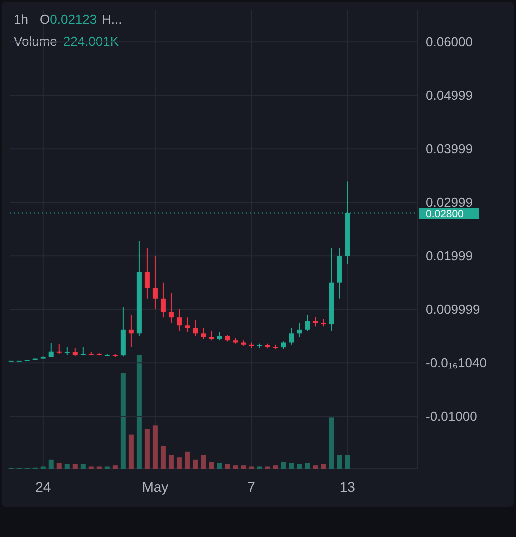 This screenshot has width=516, height=537. What do you see at coordinates (44, 487) in the screenshot?
I see `x-tick-label: 24` at bounding box center [44, 487].